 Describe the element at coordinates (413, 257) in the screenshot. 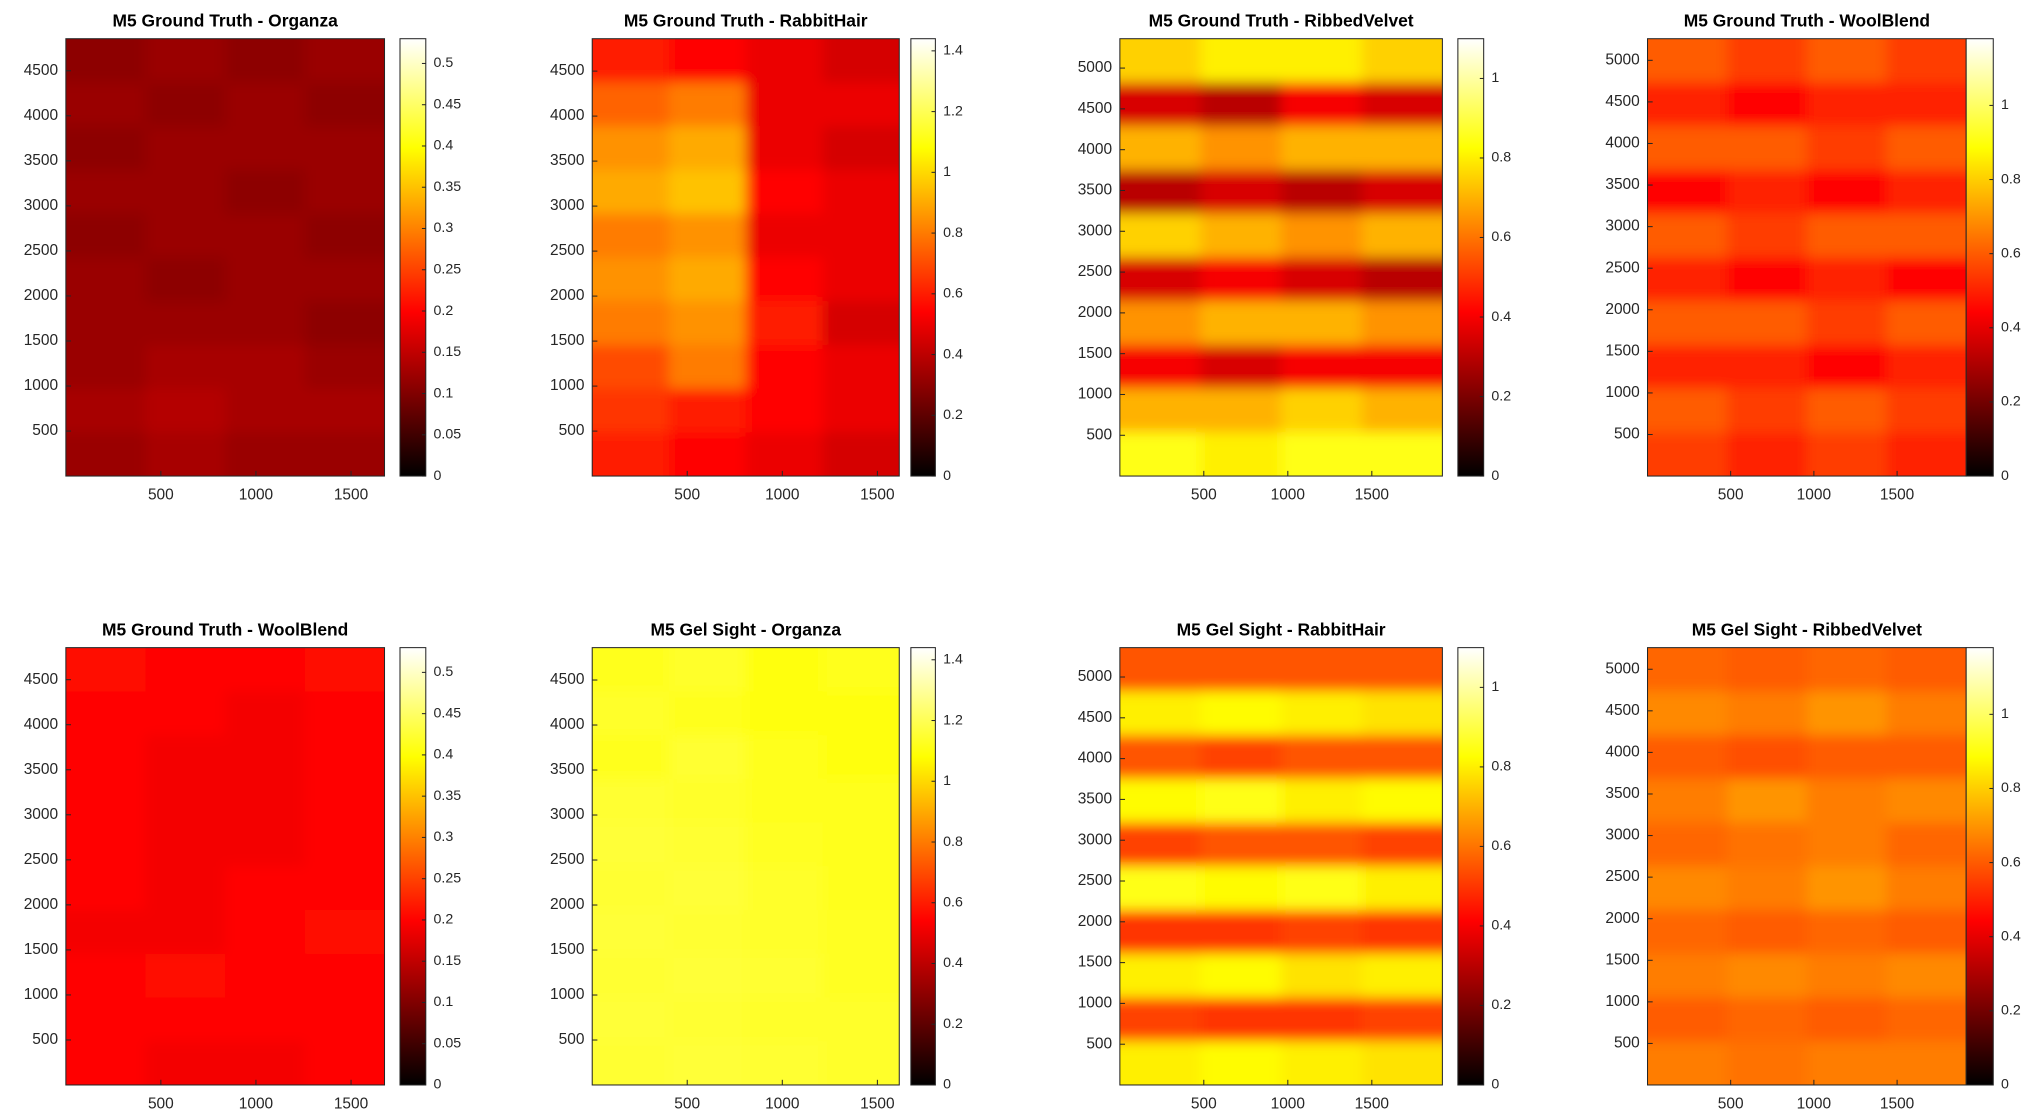

I see `colorbar` at that location.